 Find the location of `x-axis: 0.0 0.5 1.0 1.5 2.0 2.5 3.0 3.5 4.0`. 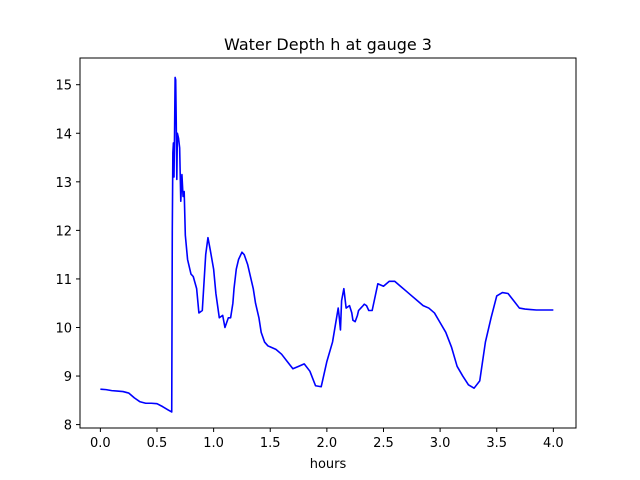

x-axis: 0.0 0.5 1.0 1.5 2.0 2.5 3.0 3.5 4.0 is located at coordinates (327, 439).